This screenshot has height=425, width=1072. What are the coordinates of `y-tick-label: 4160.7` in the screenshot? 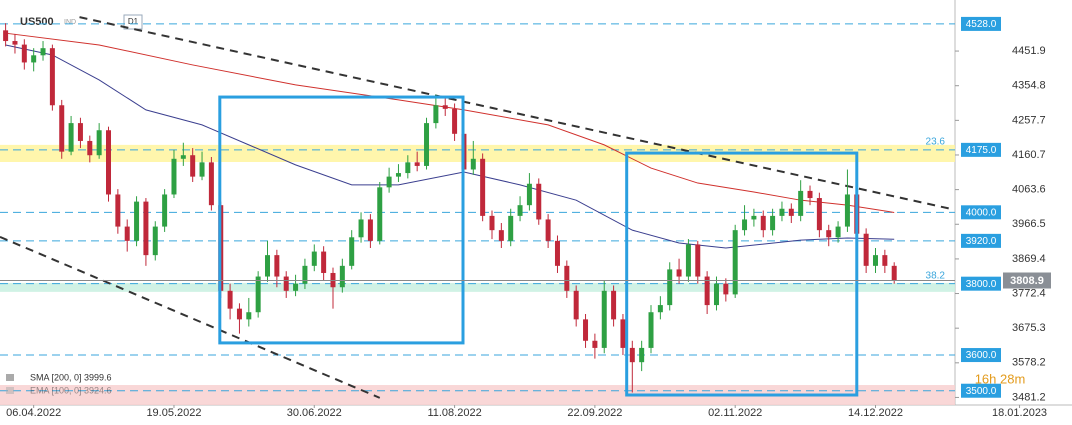 It's located at (1029, 155).